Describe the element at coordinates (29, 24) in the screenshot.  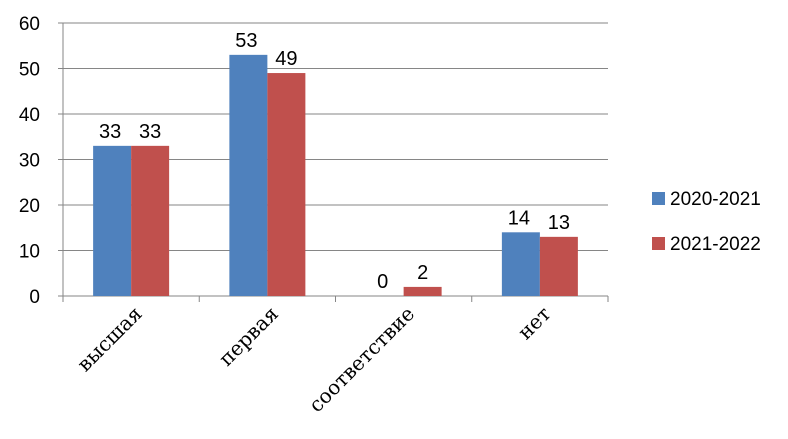
I see `y-tick-label: 60` at that location.